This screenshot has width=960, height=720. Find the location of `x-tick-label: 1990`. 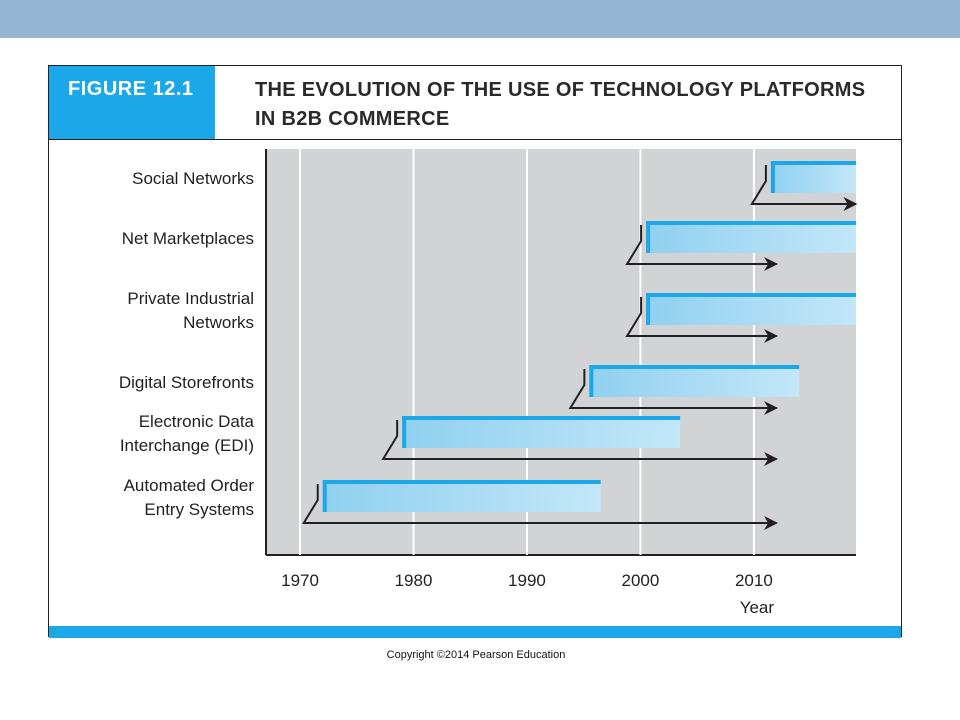

x-tick-label: 1990 is located at coordinates (527, 580).